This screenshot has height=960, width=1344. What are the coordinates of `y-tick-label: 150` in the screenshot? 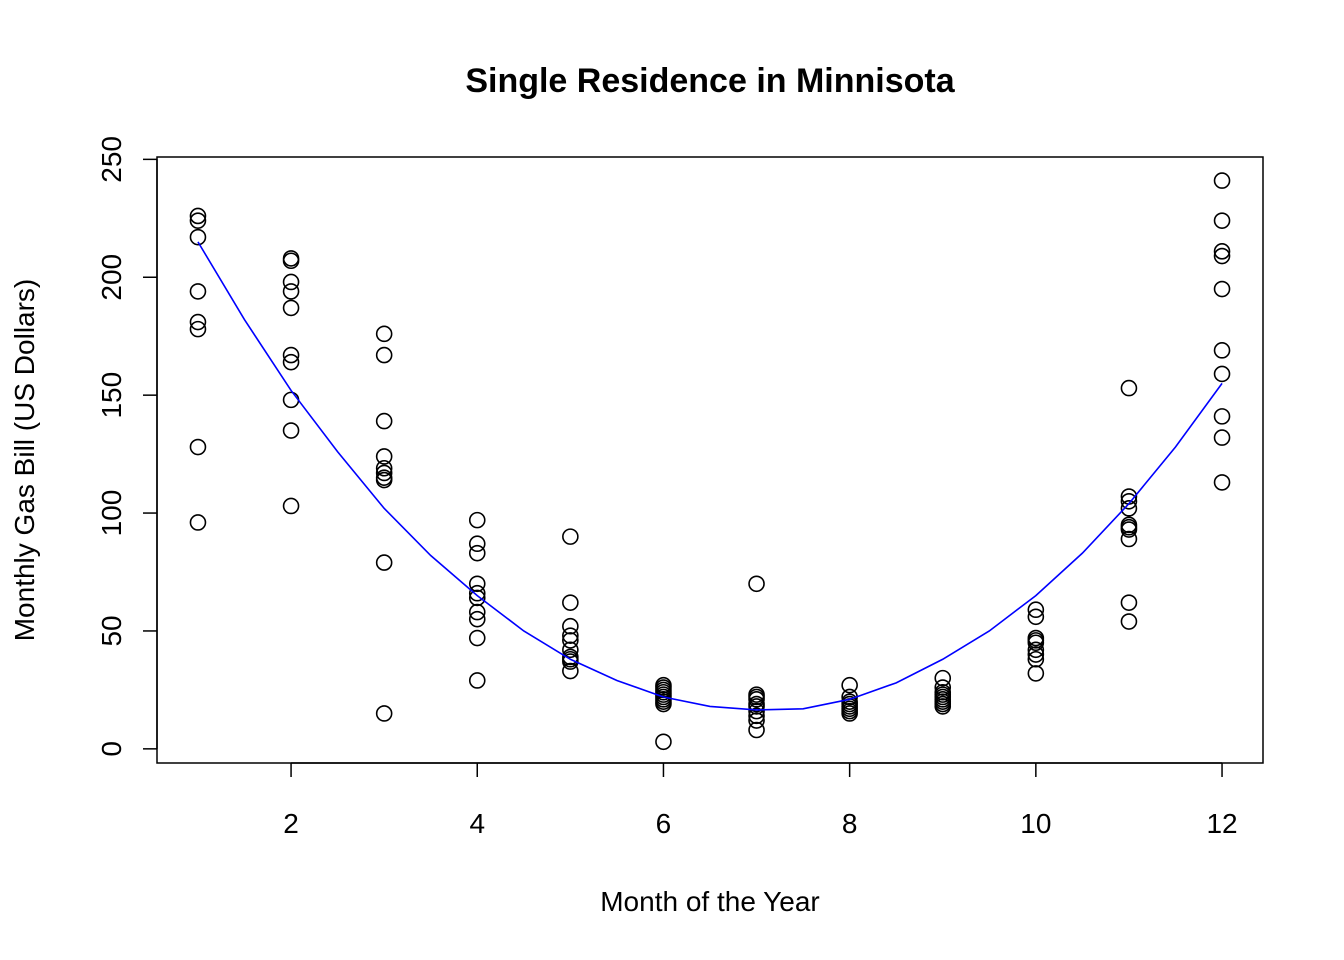 It's located at (111, 395).